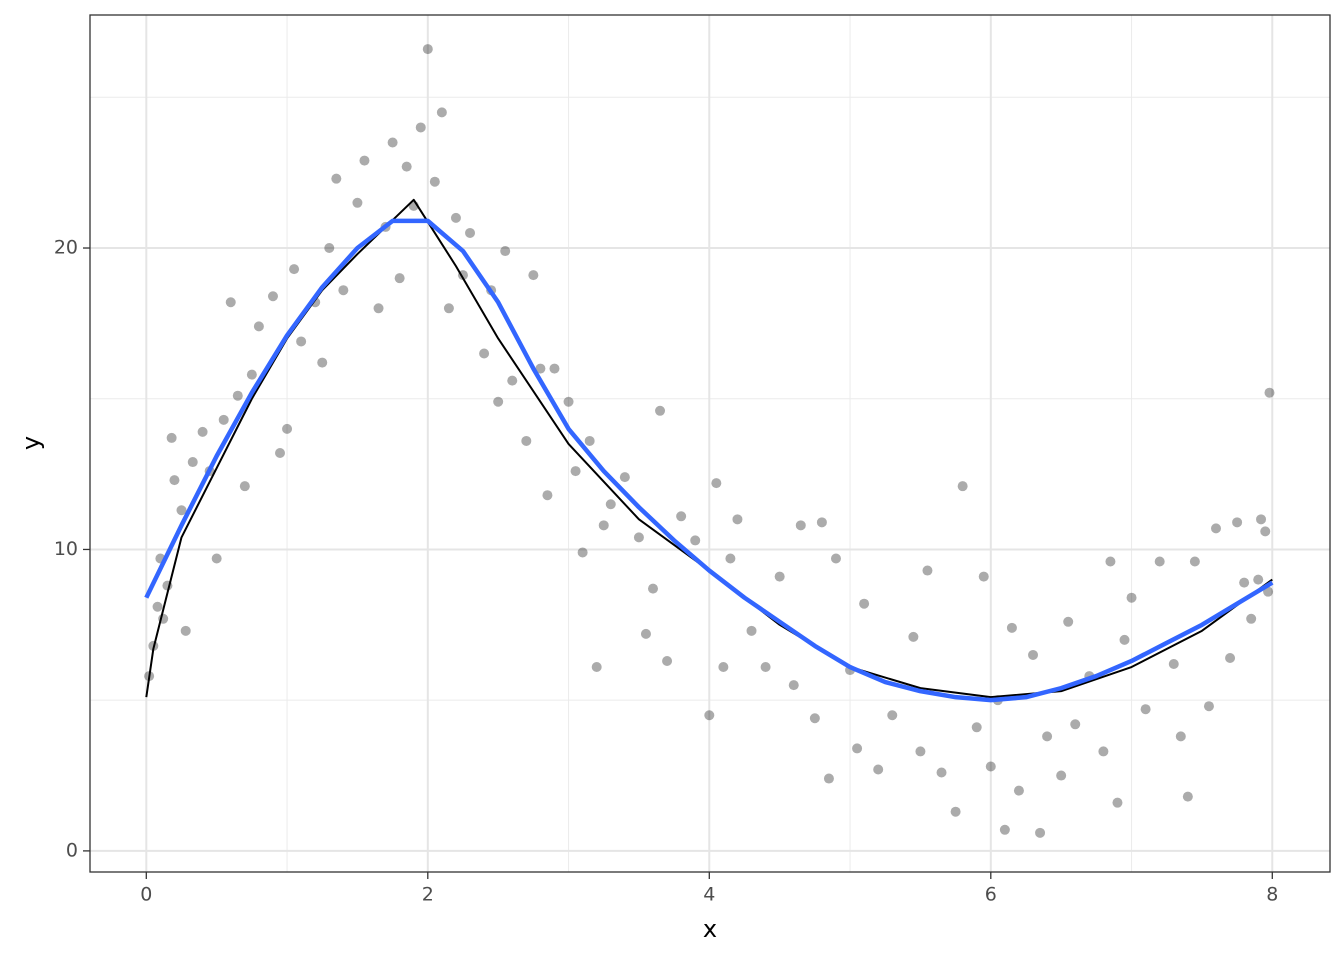 Image resolution: width=1344 pixels, height=964 pixels. Describe the element at coordinates (991, 895) in the screenshot. I see `x-tick-label: 6` at that location.